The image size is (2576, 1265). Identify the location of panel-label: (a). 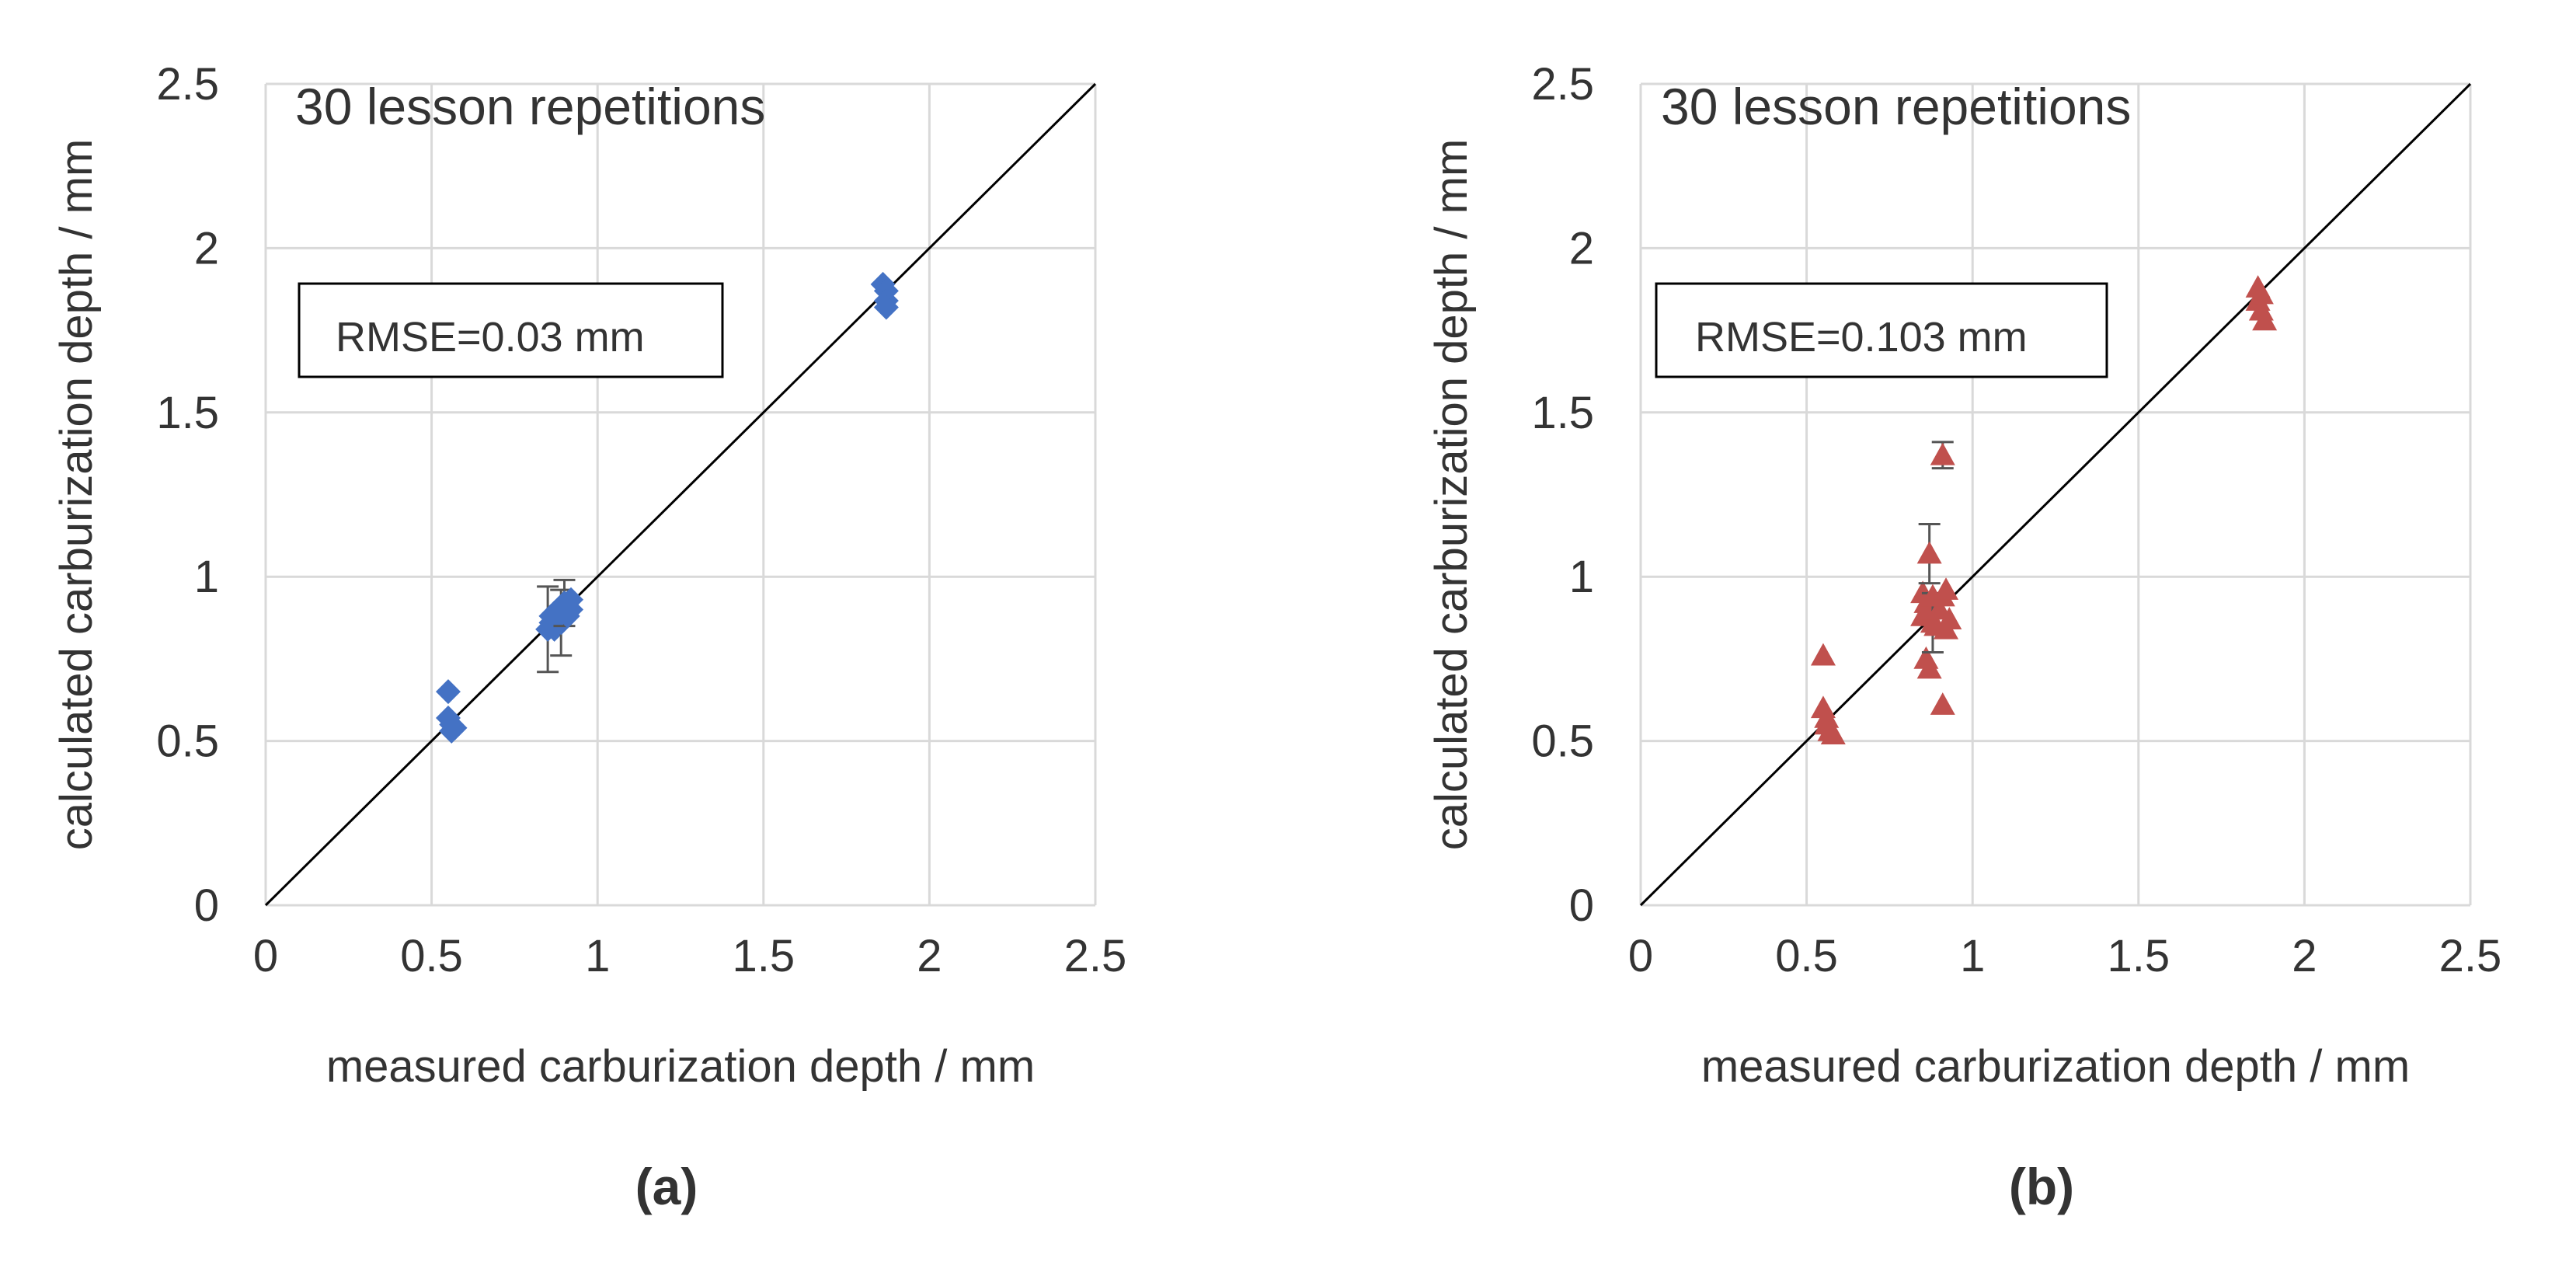
(666, 1186).